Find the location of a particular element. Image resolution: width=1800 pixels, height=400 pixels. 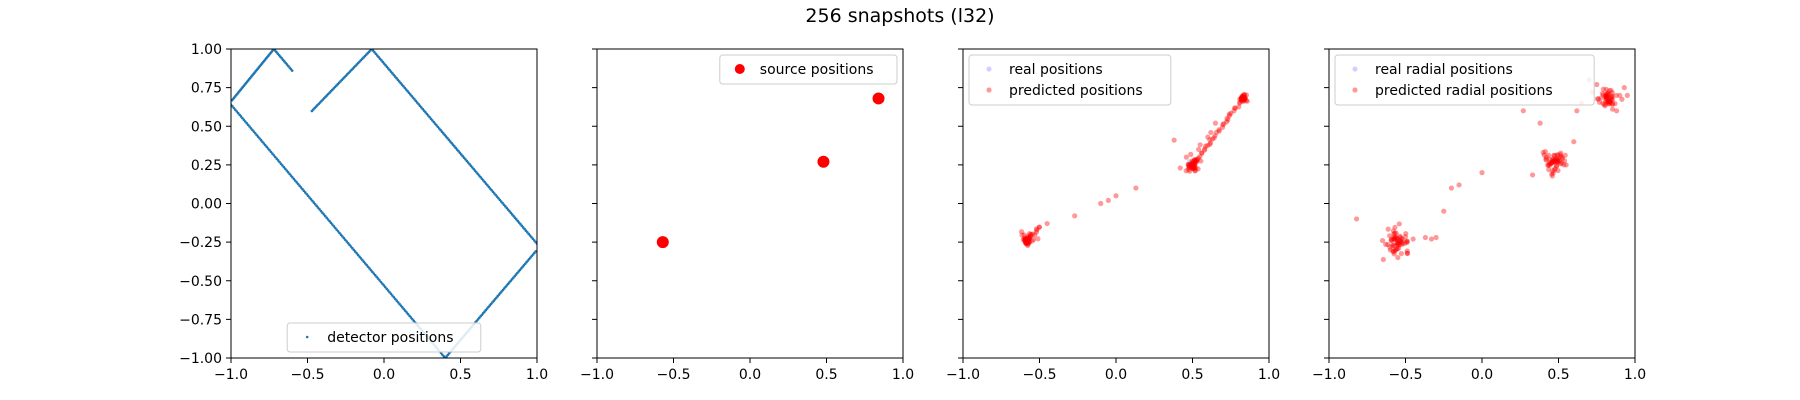

x-tick-label: 0.0 is located at coordinates (1116, 375).